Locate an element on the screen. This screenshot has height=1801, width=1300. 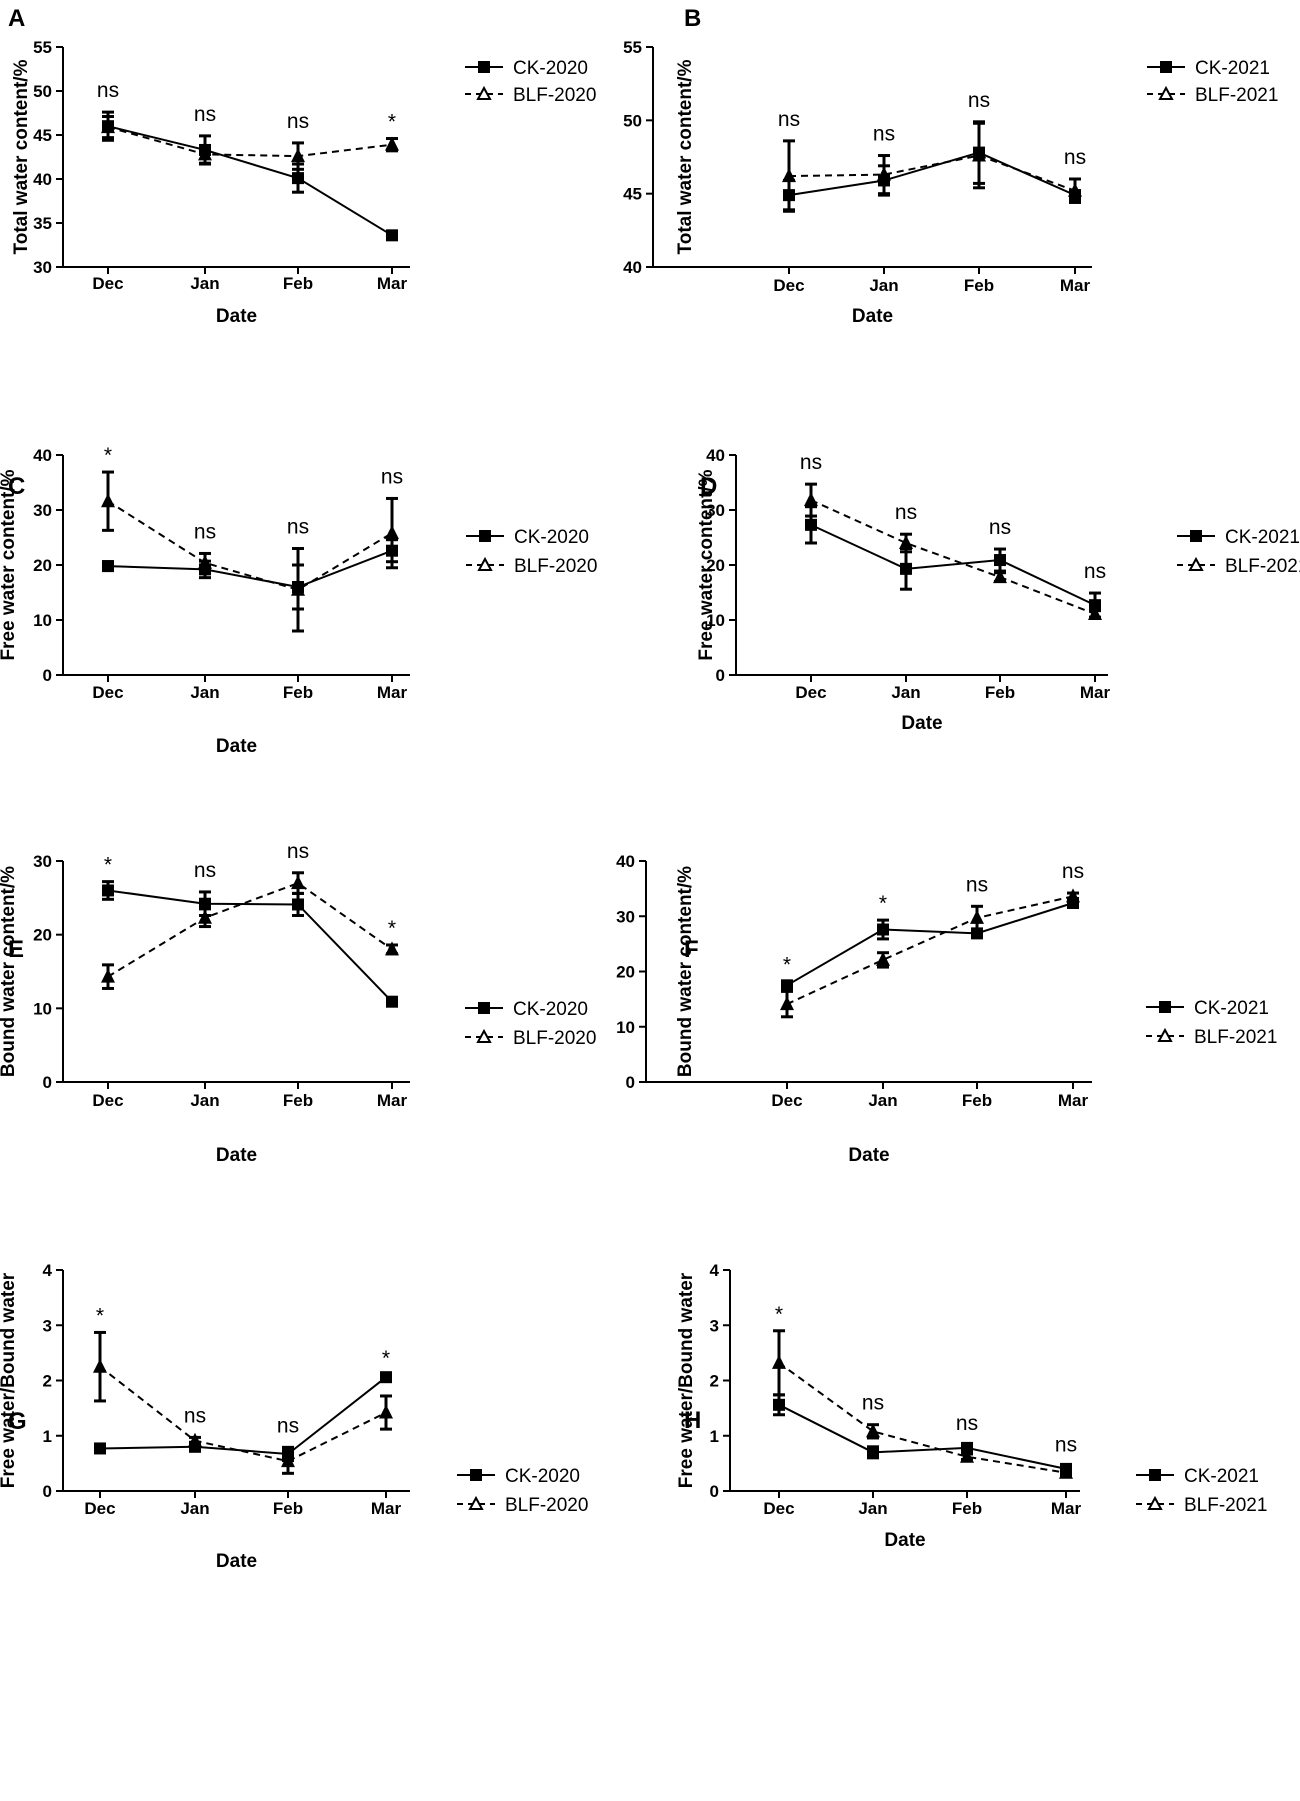
series-line-ck-2021 is located at coordinates (922, 1436).